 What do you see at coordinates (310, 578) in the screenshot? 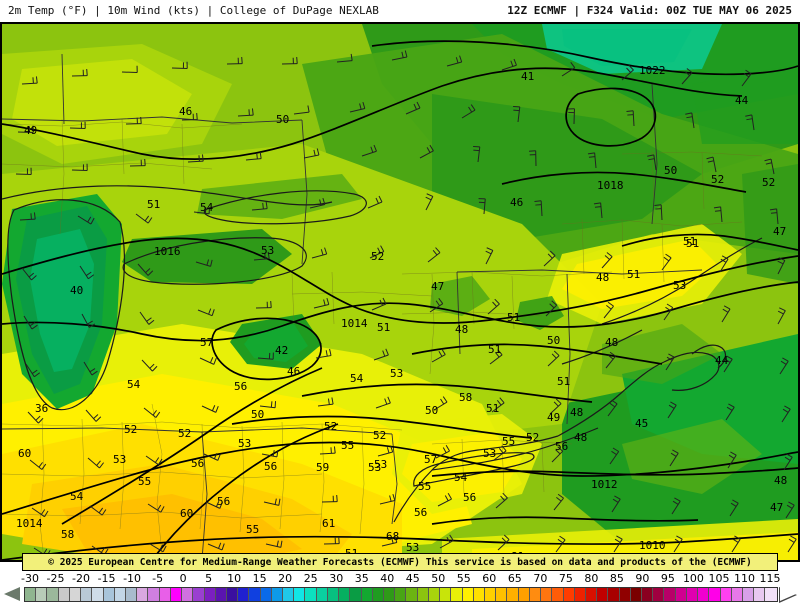
I see `color-scale-tick: 25` at bounding box center [310, 578].